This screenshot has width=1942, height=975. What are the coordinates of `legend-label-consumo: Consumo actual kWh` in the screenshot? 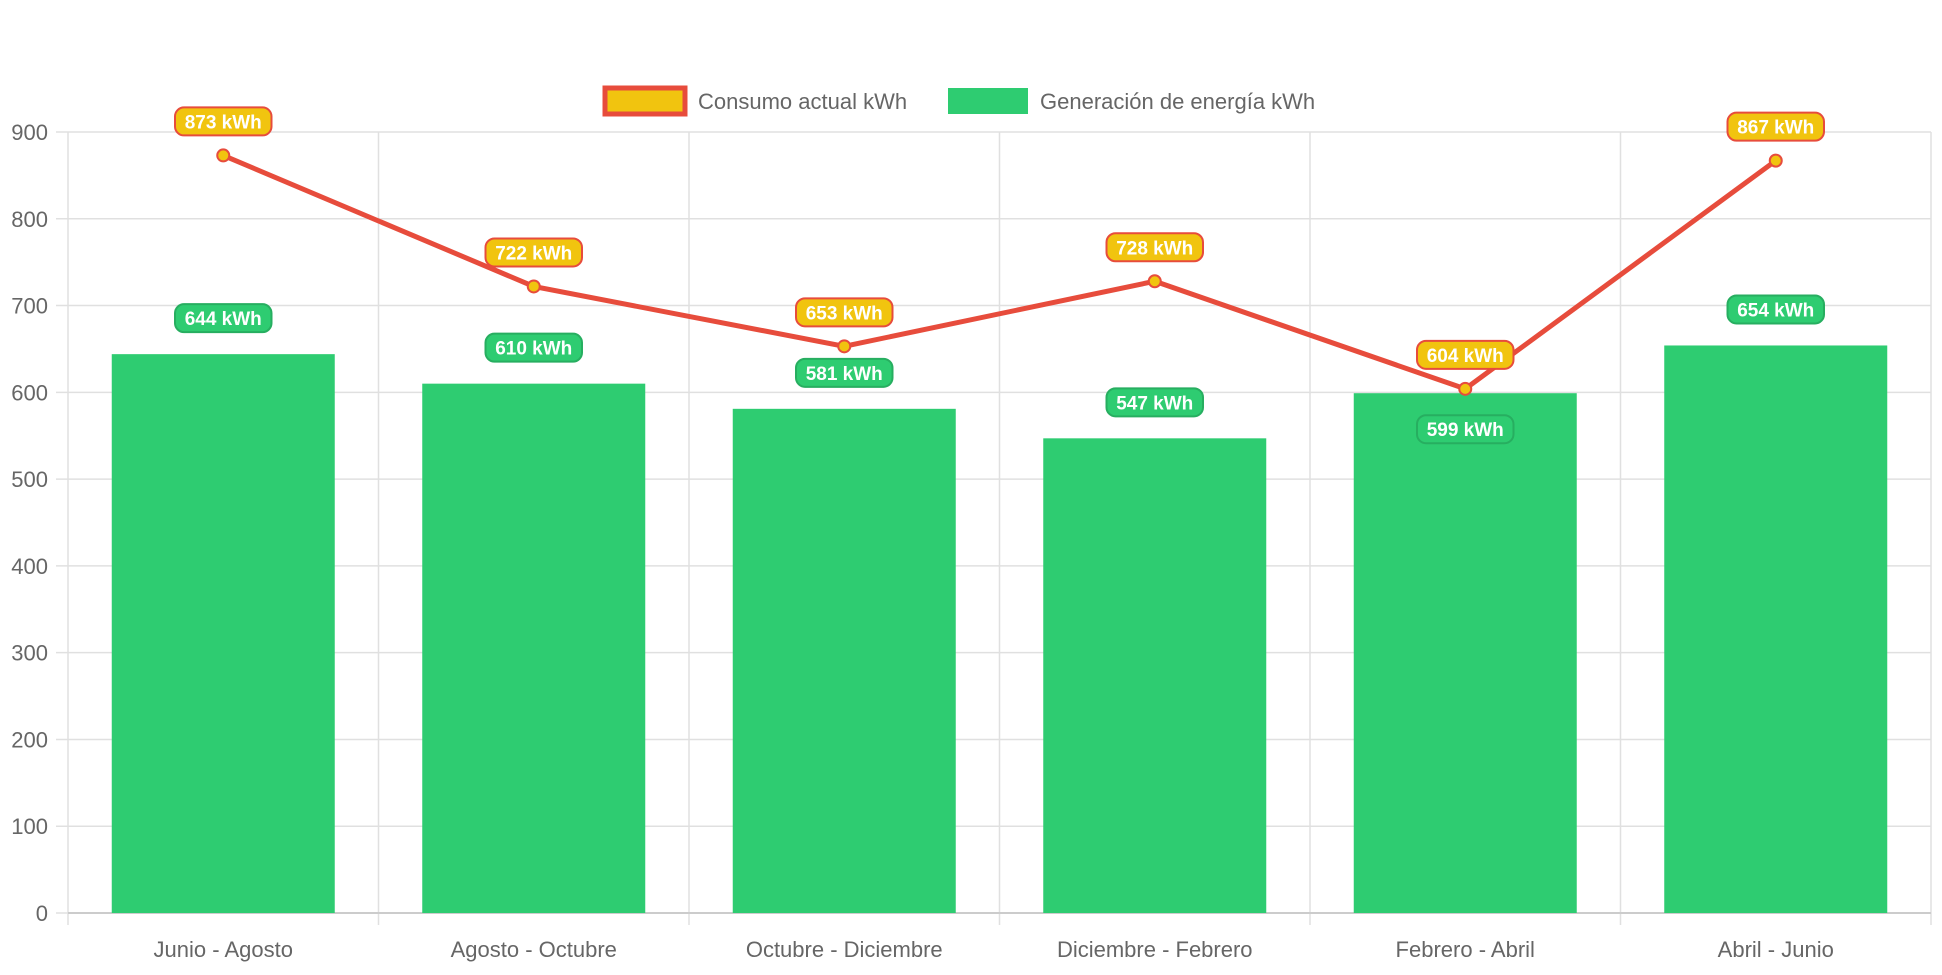 It's located at (802, 101).